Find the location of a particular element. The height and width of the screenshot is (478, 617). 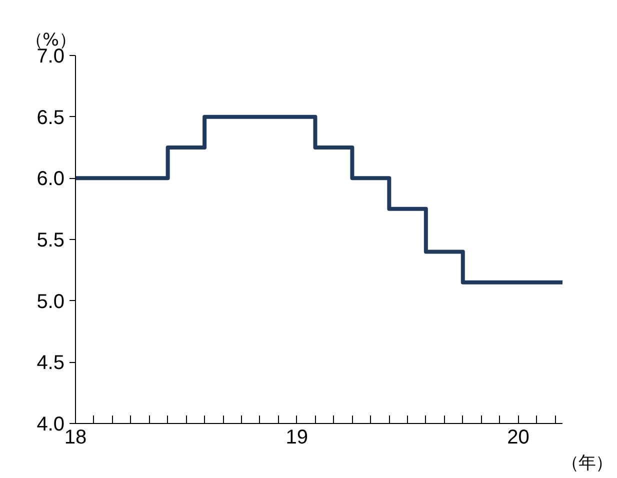

x-axis-title: （年） is located at coordinates (587, 464).